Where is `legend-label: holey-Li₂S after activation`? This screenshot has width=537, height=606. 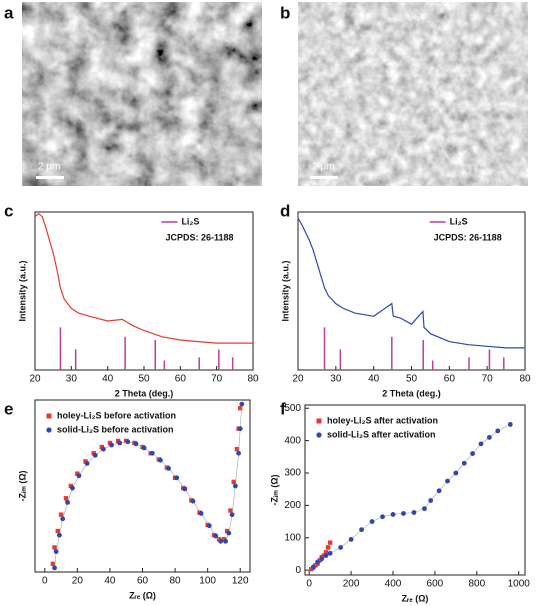
legend-label: holey-Li₂S after activation is located at coordinates (382, 420).